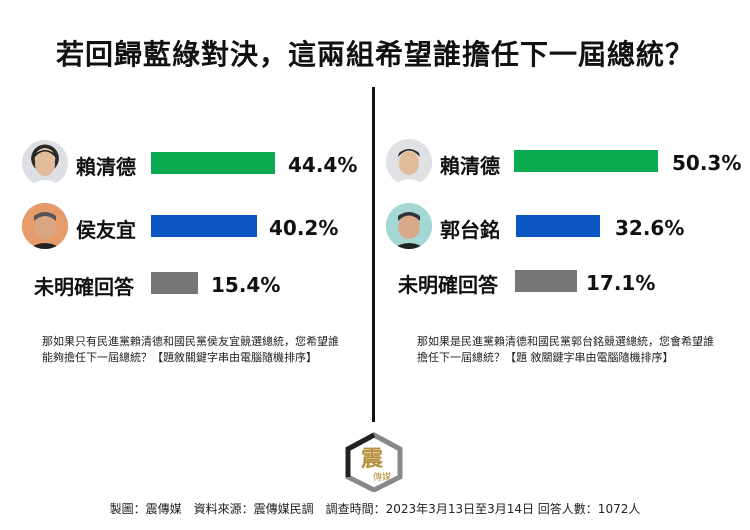  I want to click on value-lai-left: 44.4%, so click(323, 165).